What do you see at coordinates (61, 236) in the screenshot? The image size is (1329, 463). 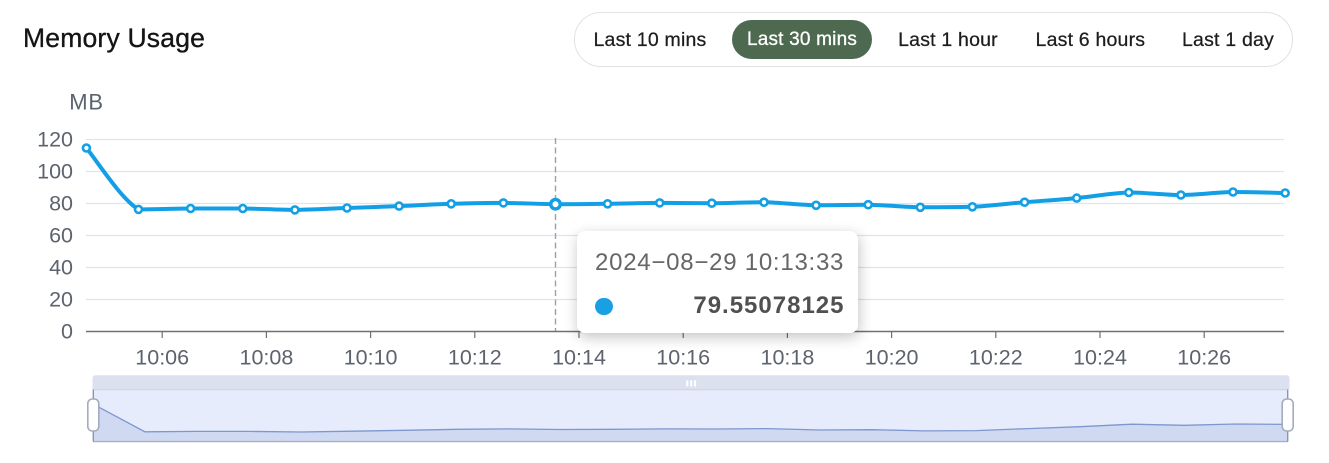 I see `svg-text: 60` at bounding box center [61, 236].